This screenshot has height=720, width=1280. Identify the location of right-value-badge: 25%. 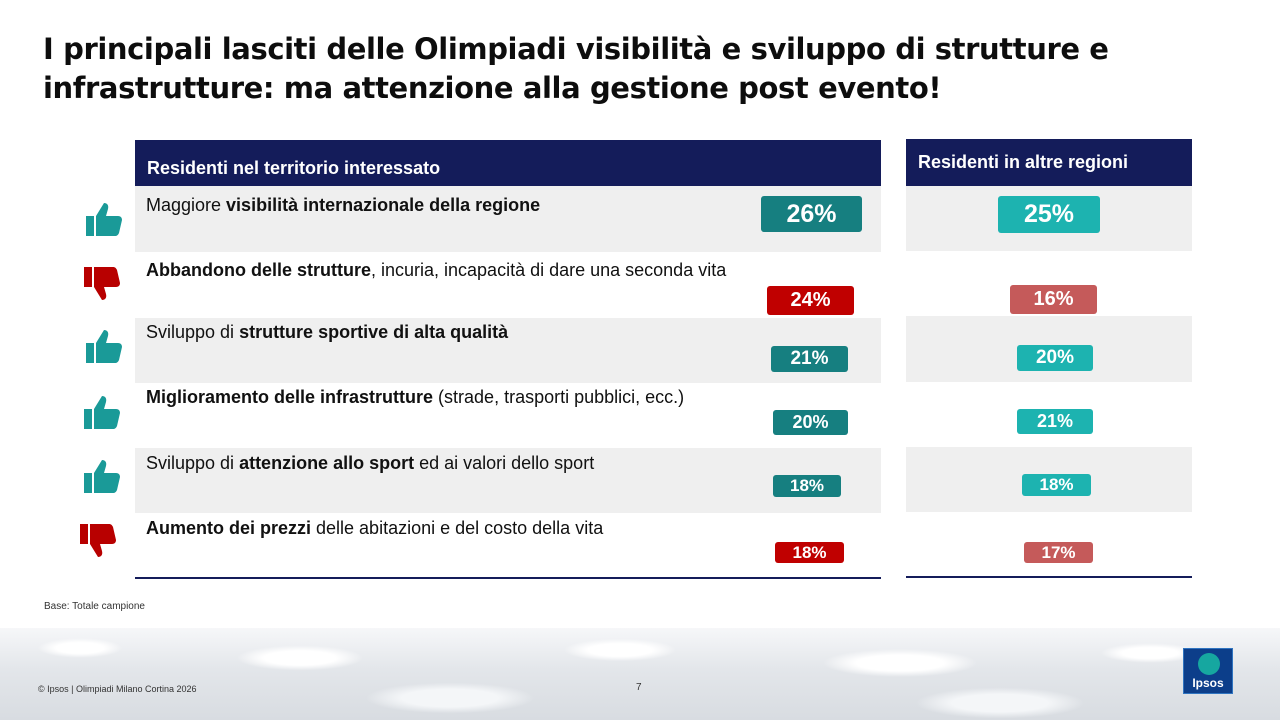
(1049, 214).